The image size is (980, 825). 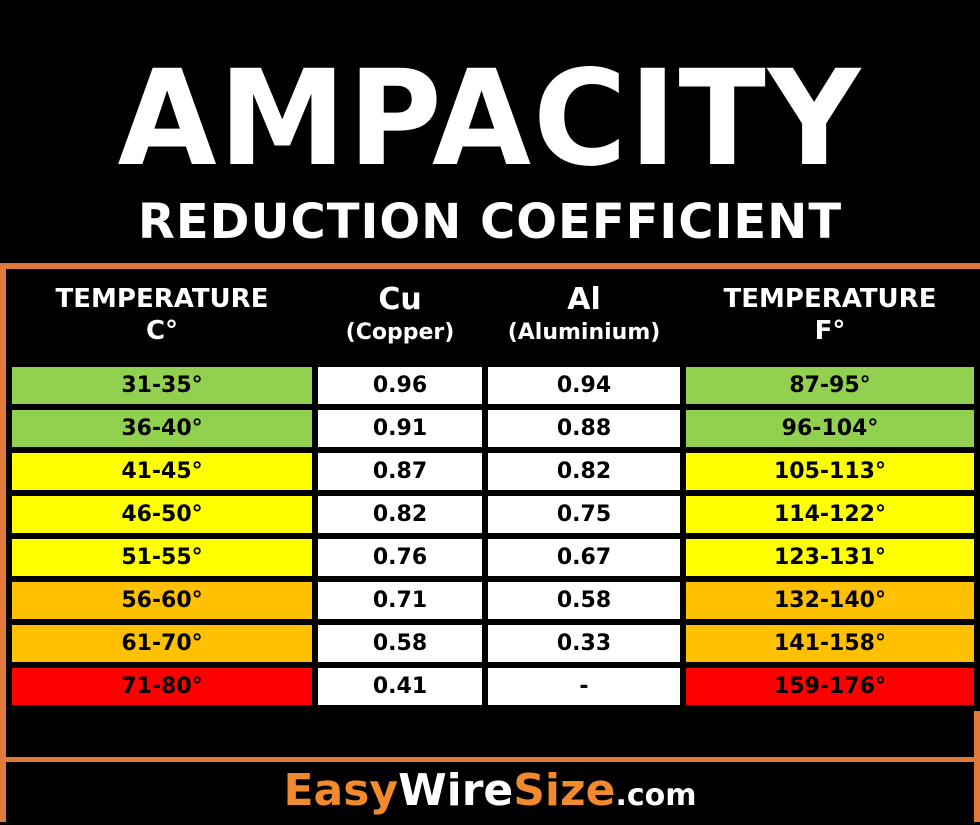 What do you see at coordinates (162, 643) in the screenshot?
I see `cell-temperature-c: 61-70°` at bounding box center [162, 643].